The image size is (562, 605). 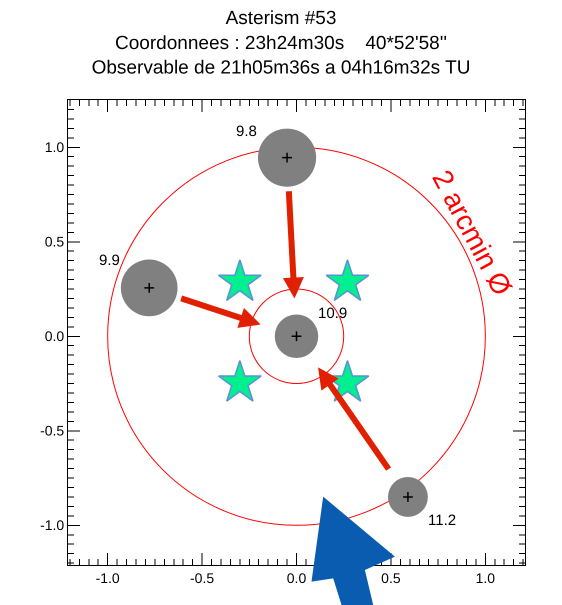 What do you see at coordinates (391, 578) in the screenshot?
I see `x-tick-label: 0.5` at bounding box center [391, 578].